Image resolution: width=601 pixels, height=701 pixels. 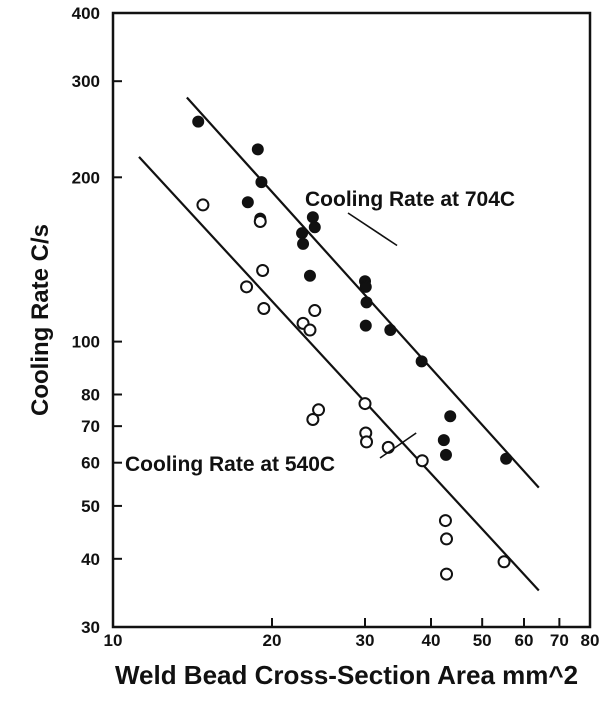 What do you see at coordinates (86, 81) in the screenshot?
I see `y-tick-label: 300` at bounding box center [86, 81].